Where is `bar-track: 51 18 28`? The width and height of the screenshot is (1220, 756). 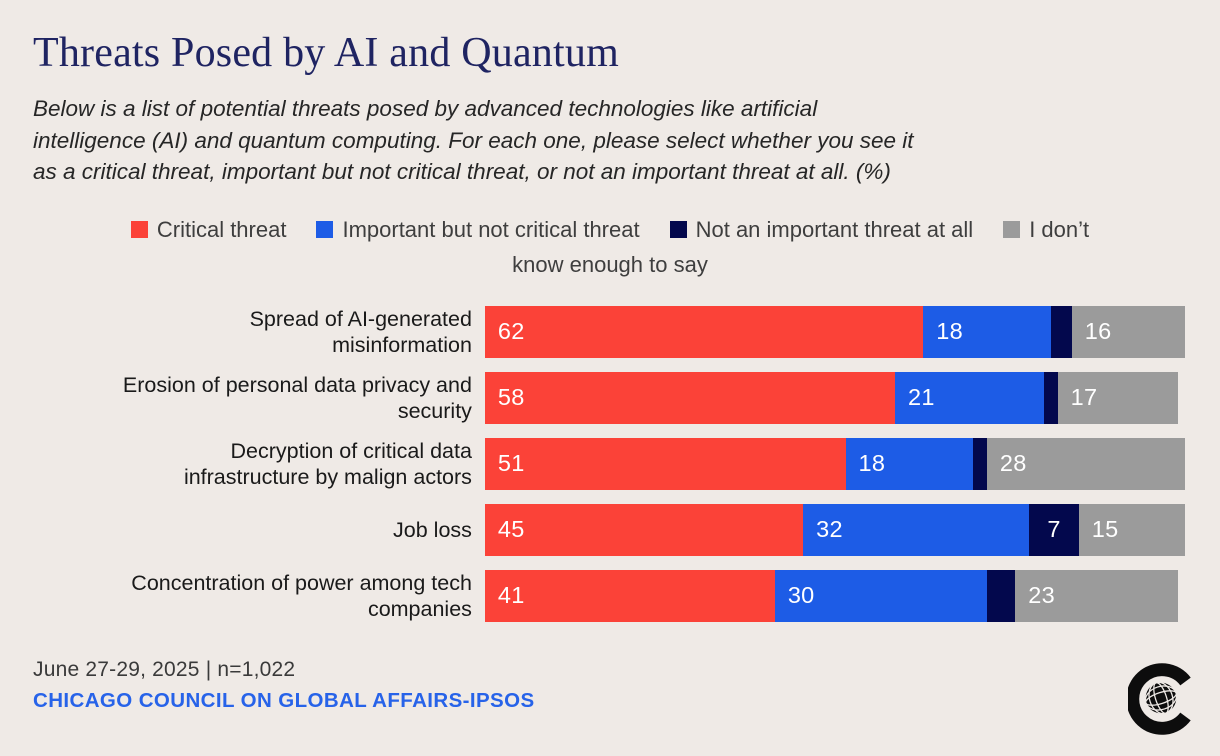 bar-track: 51 18 28 is located at coordinates (835, 463).